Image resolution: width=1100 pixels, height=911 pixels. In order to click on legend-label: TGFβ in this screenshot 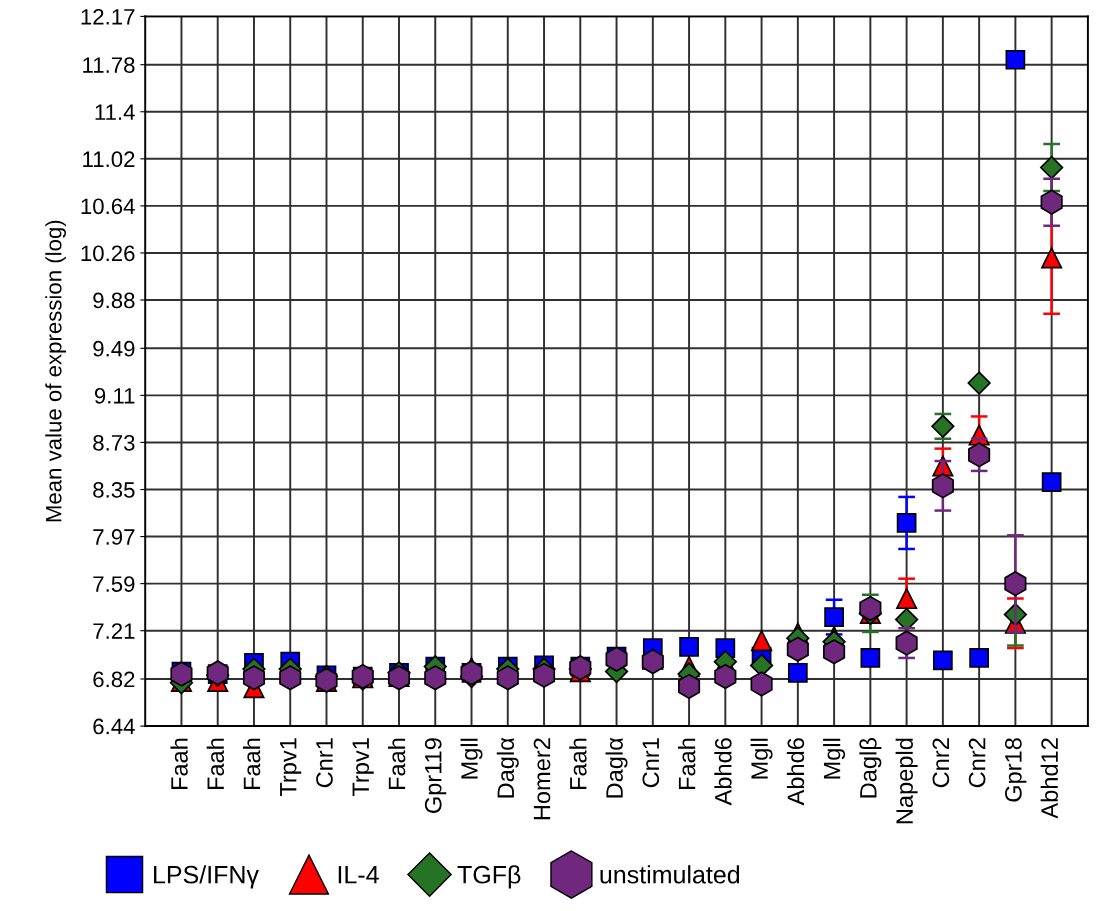, I will do `click(489, 877)`.